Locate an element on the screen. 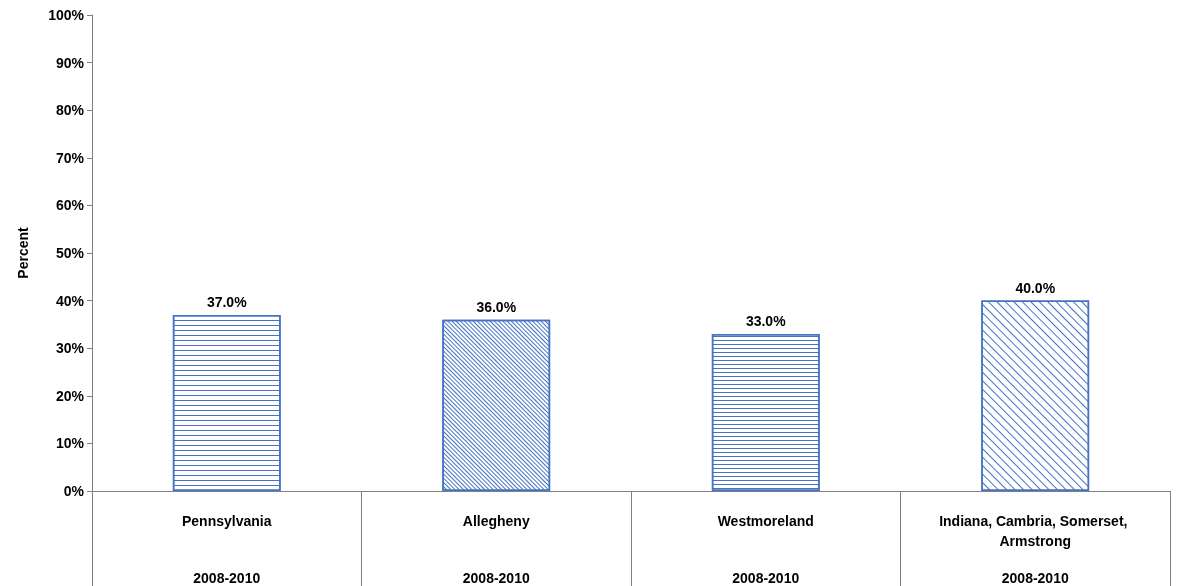  y-tick-label: 50% is located at coordinates (70, 253).